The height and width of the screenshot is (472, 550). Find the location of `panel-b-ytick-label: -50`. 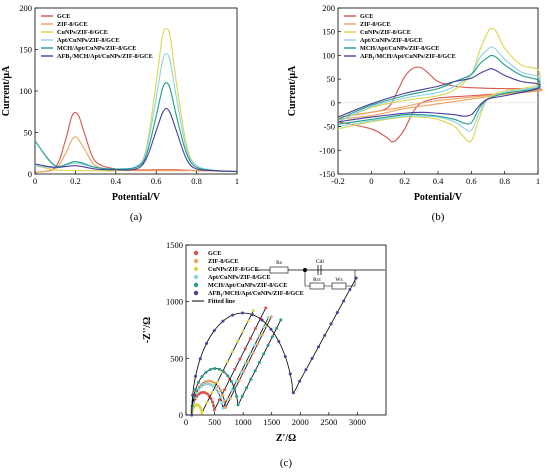

panel-b-ytick-label: -50 is located at coordinates (329, 127).